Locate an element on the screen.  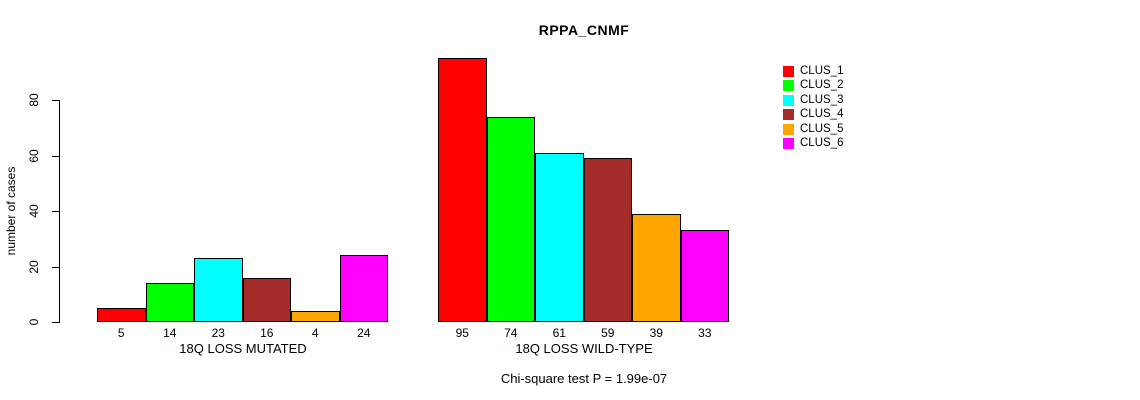
legend-label: CLUS_3 is located at coordinates (822, 99).